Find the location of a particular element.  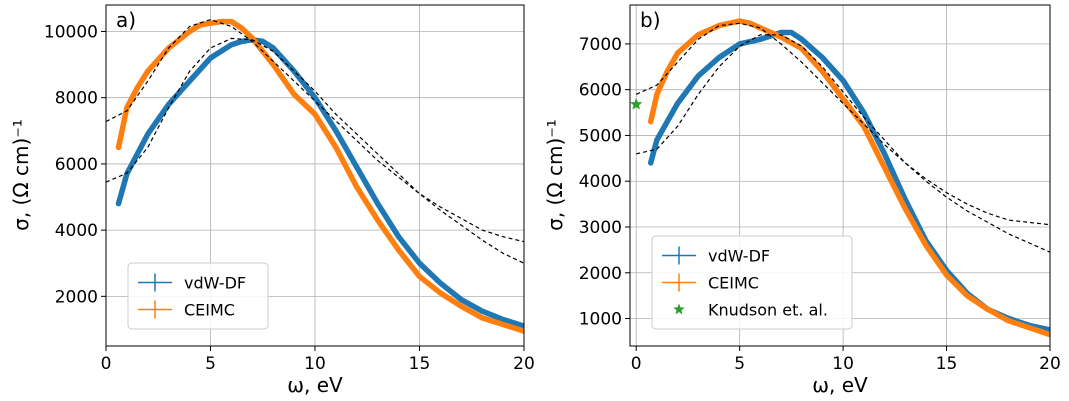

y-tick-label: 10000 is located at coordinates (71, 32).